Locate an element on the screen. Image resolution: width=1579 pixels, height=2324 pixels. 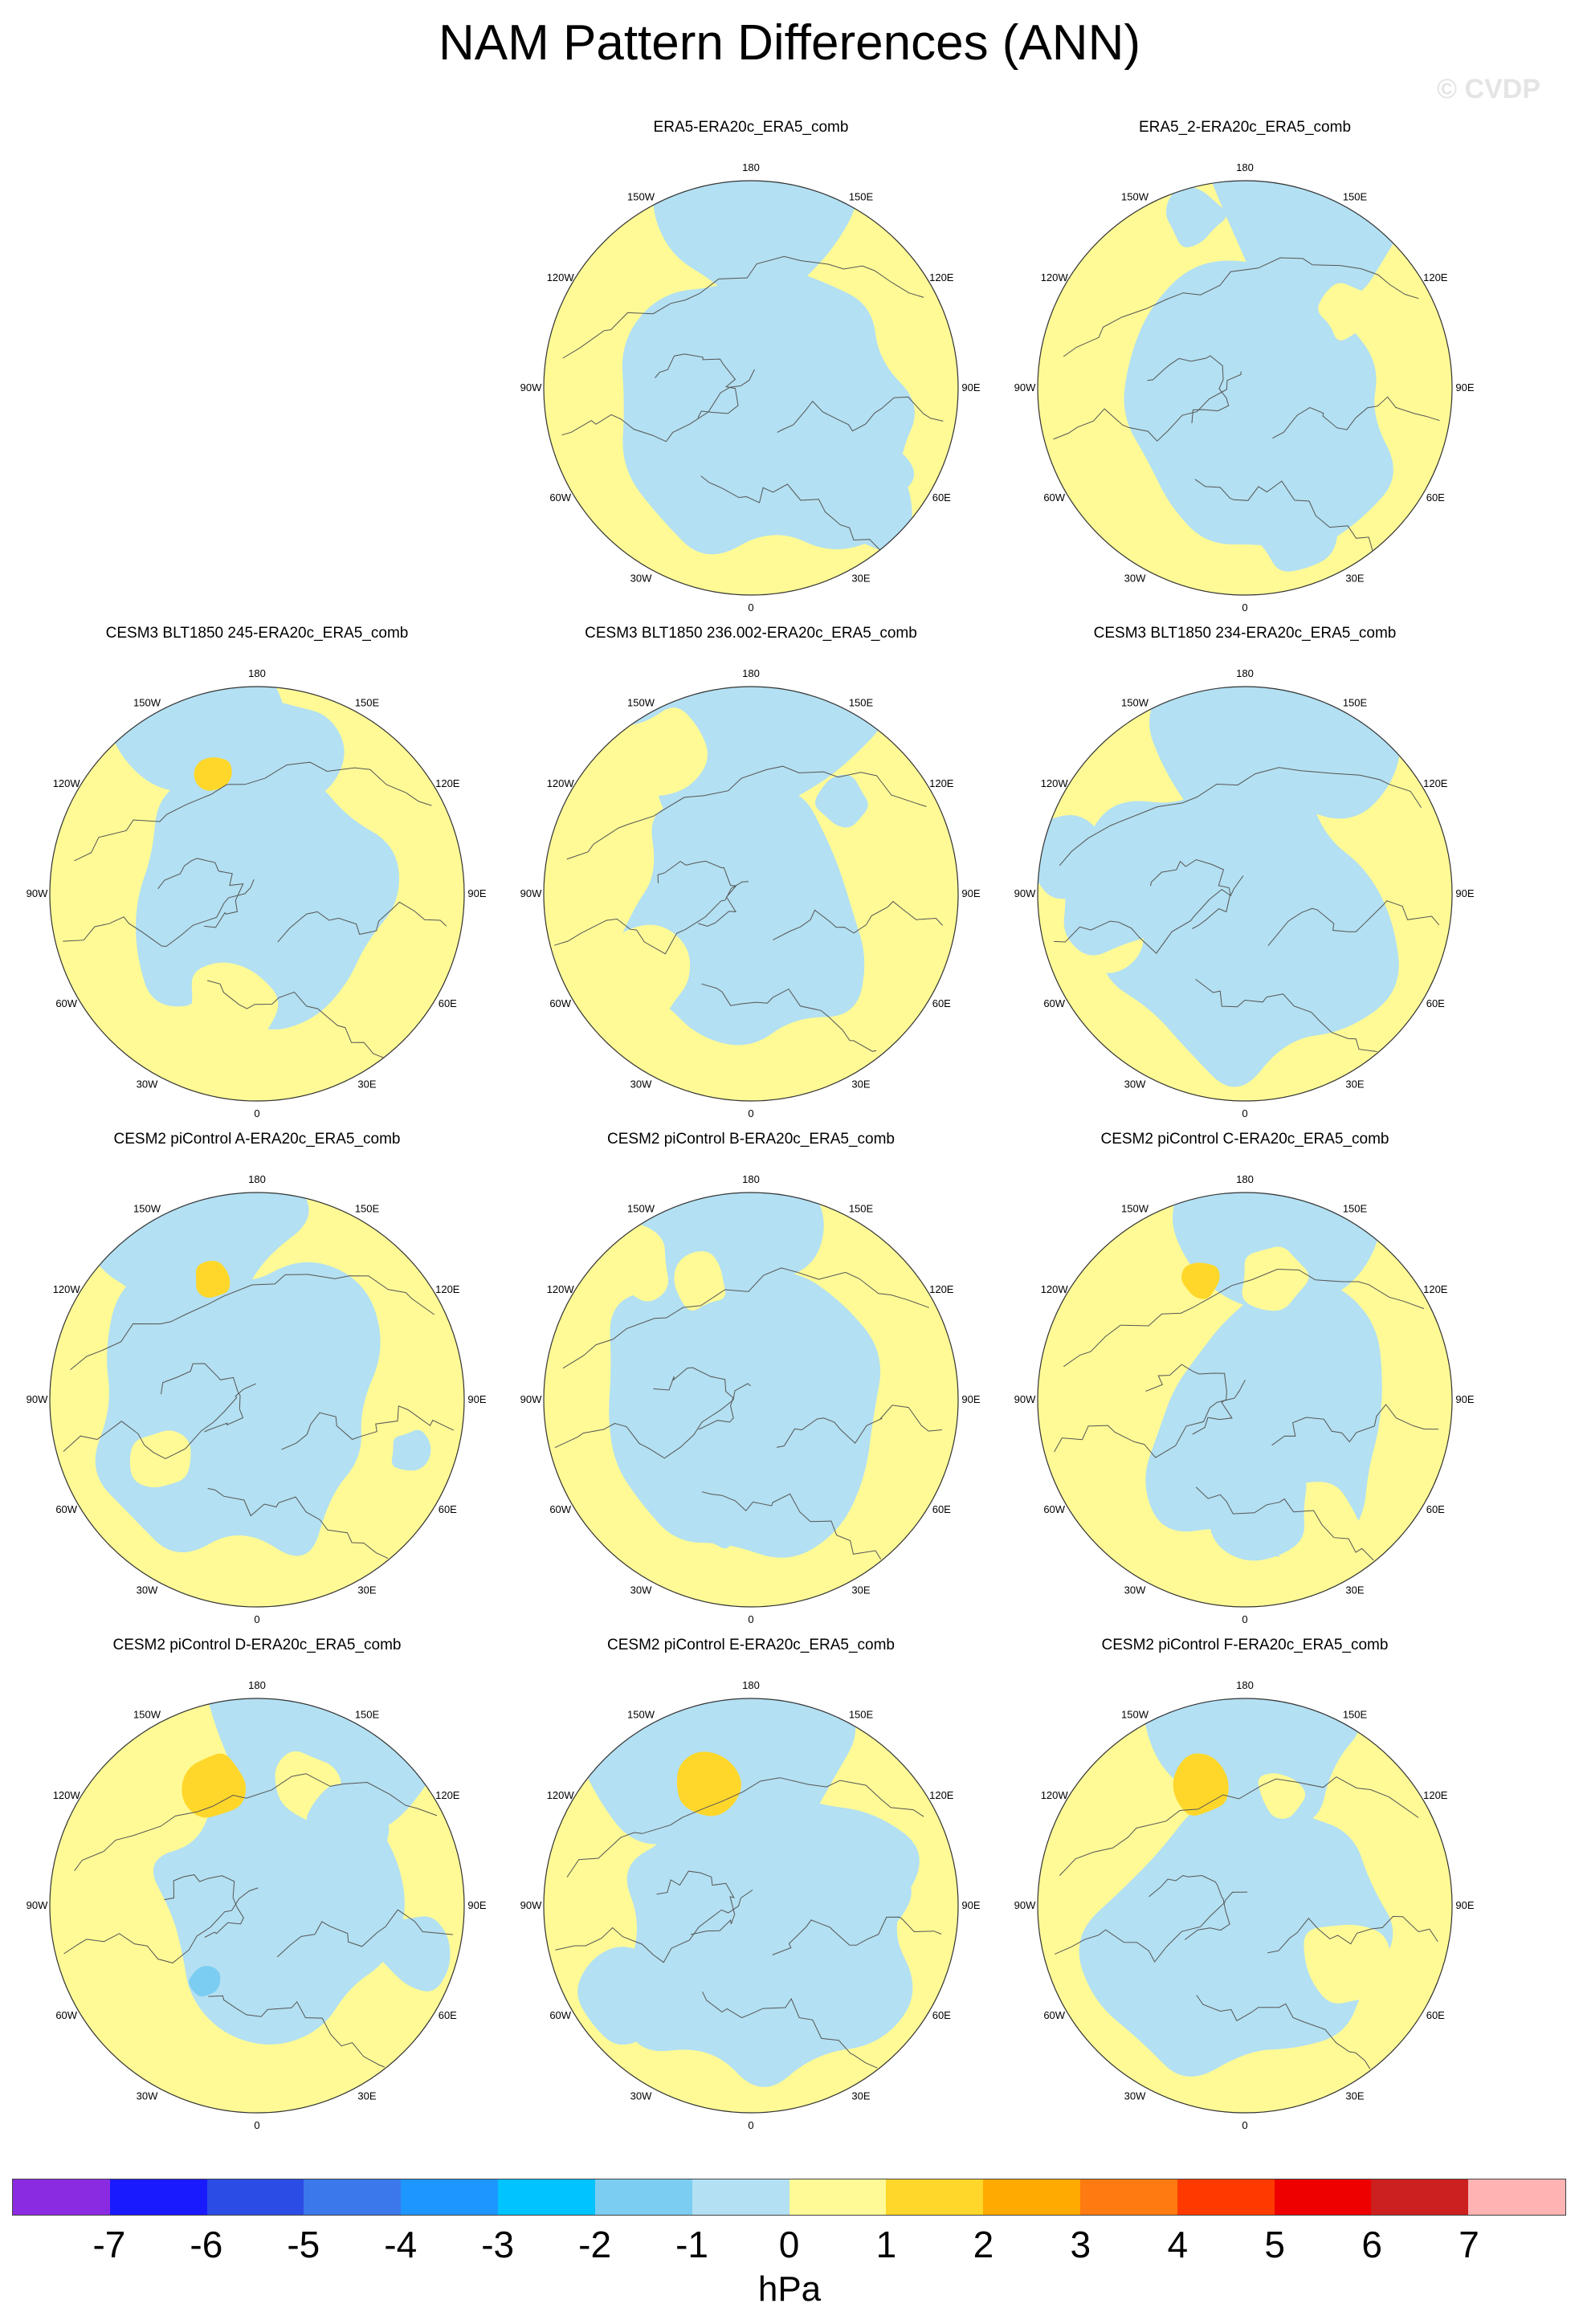
colorbar is located at coordinates (789, 2197).